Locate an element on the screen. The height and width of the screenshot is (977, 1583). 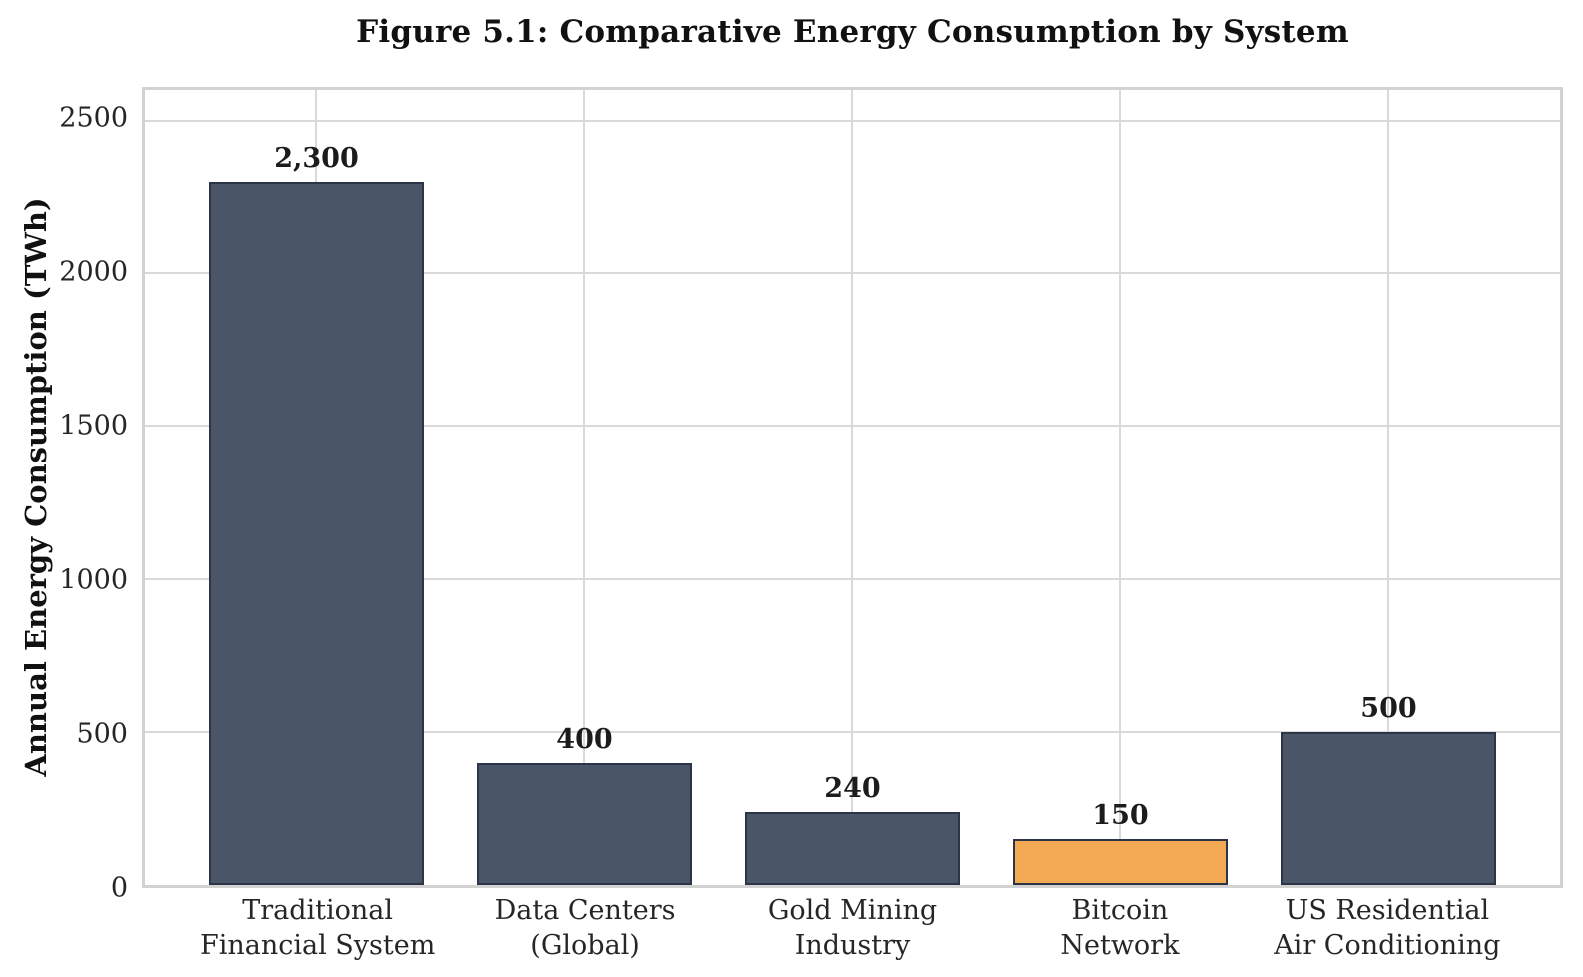
x-tick-label-line: Data Centers is located at coordinates (585, 910).